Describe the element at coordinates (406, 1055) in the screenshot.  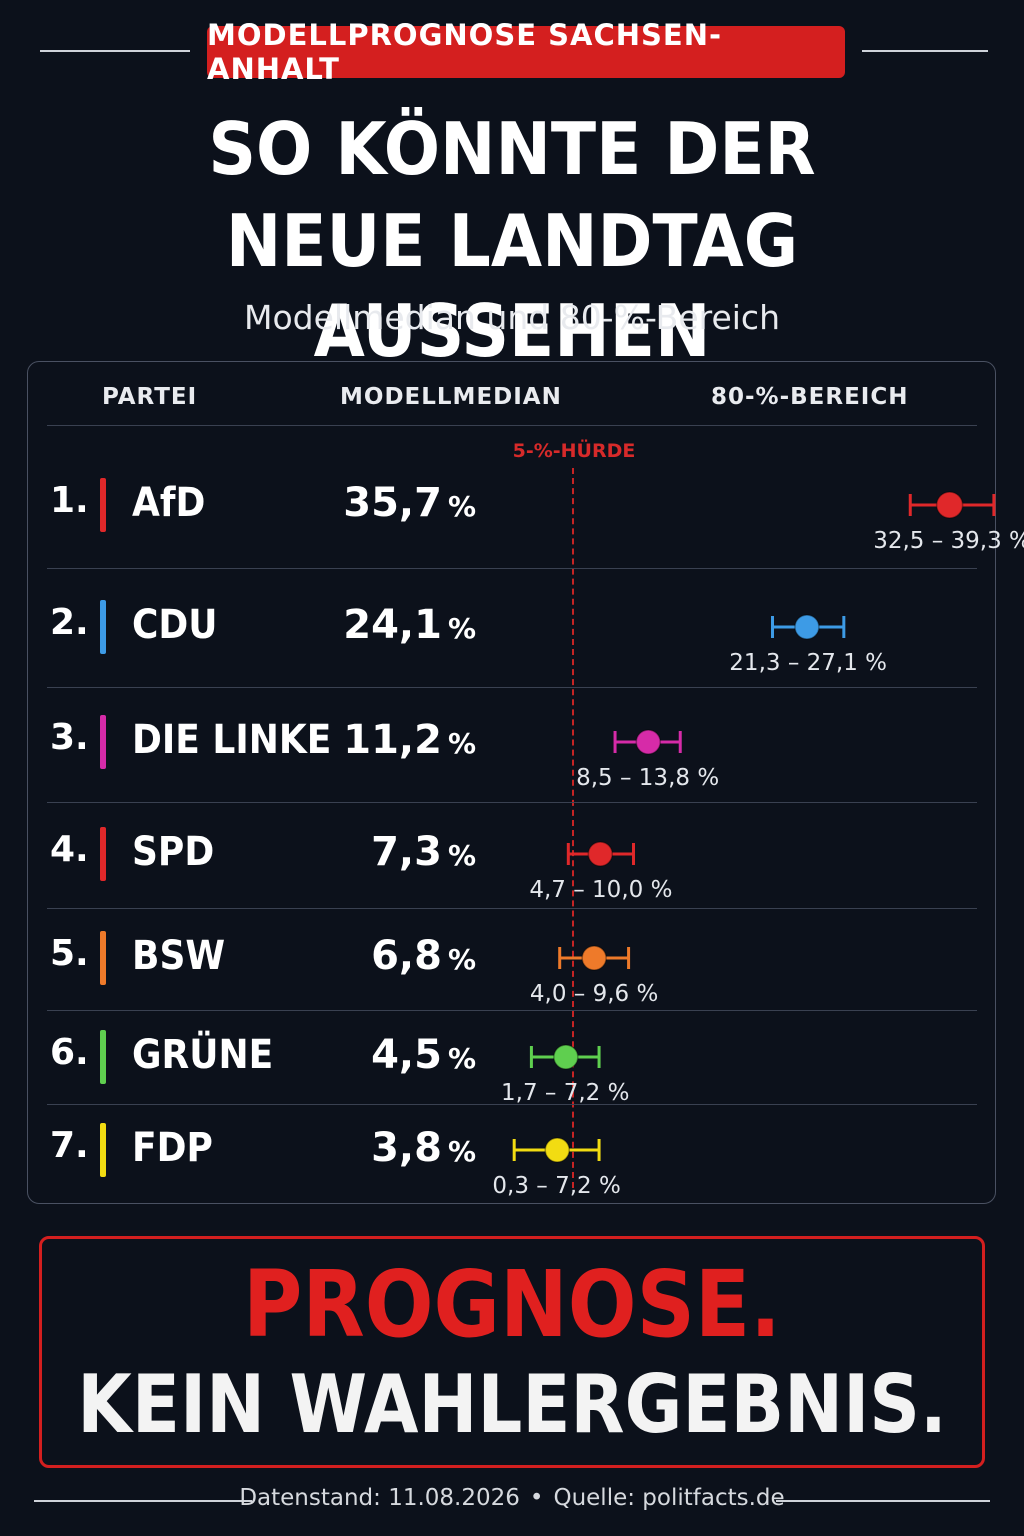
I see `median-value: 4,5` at that location.